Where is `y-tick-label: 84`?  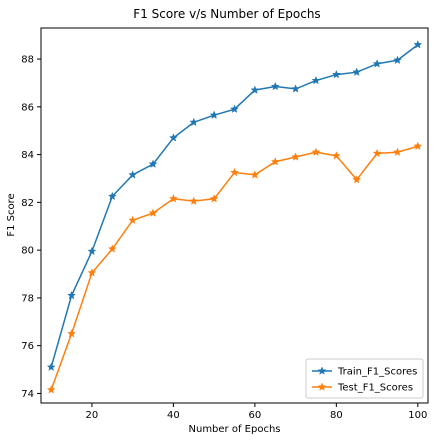
y-tick-label: 84 is located at coordinates (27, 155).